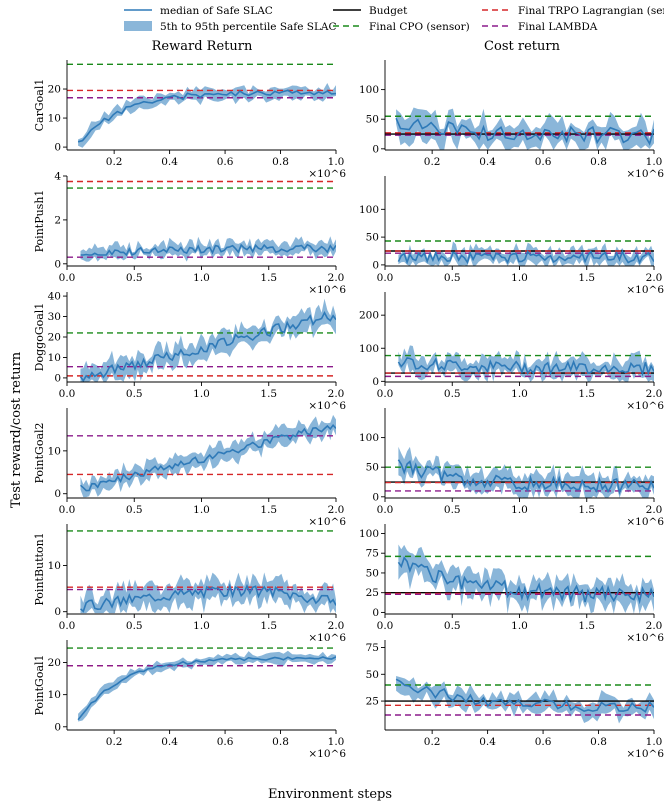 The width and height of the screenshot is (664, 809). What do you see at coordinates (370, 11) in the screenshot?
I see `legend-entry: Budget` at bounding box center [370, 11].